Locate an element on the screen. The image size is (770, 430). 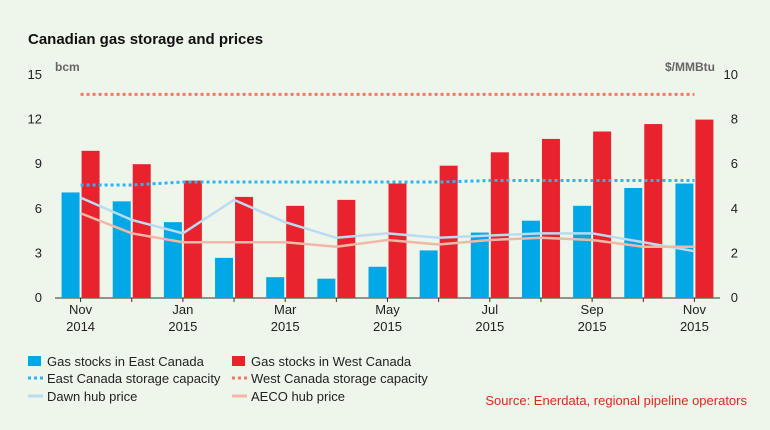
y-left-tick-label: 15 is located at coordinates (35, 74).